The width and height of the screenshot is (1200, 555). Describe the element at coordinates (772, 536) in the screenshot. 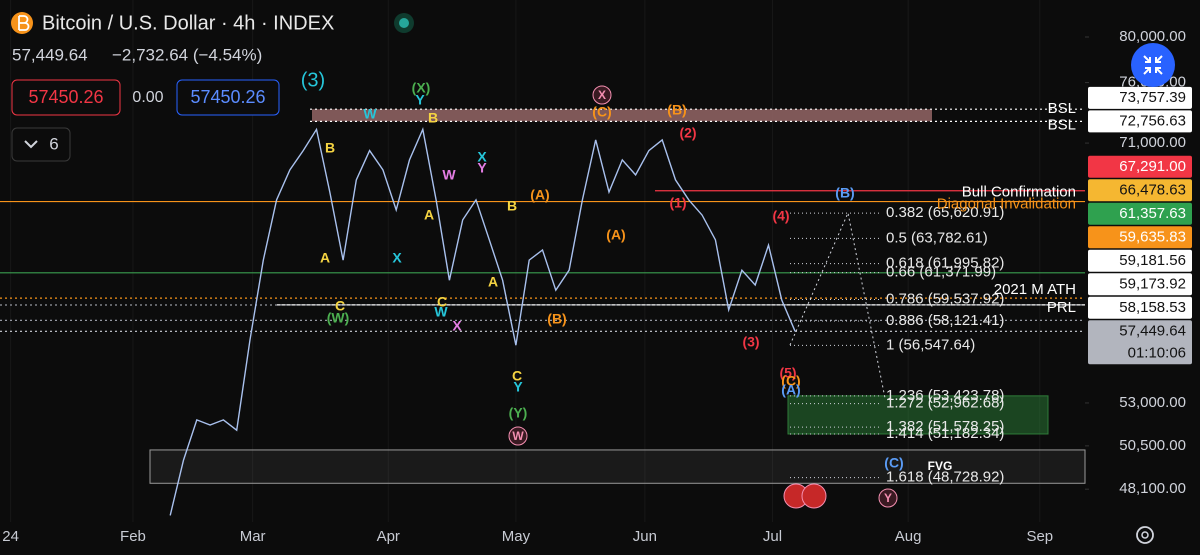

I see `x-tick-label: Jul` at that location.